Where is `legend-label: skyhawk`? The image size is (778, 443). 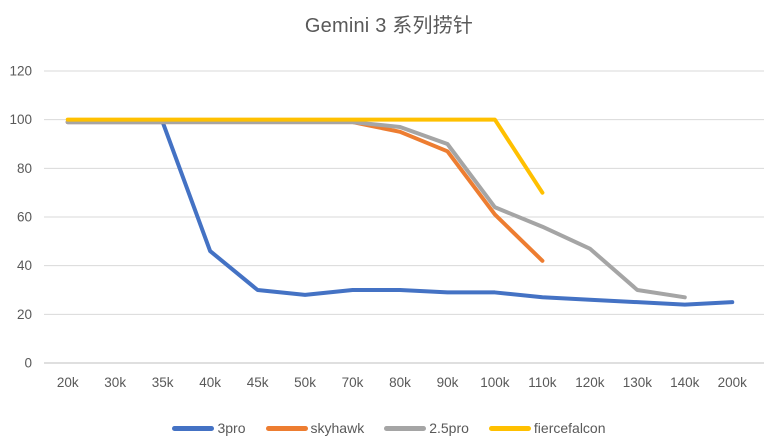
legend-label: skyhawk is located at coordinates (337, 428).